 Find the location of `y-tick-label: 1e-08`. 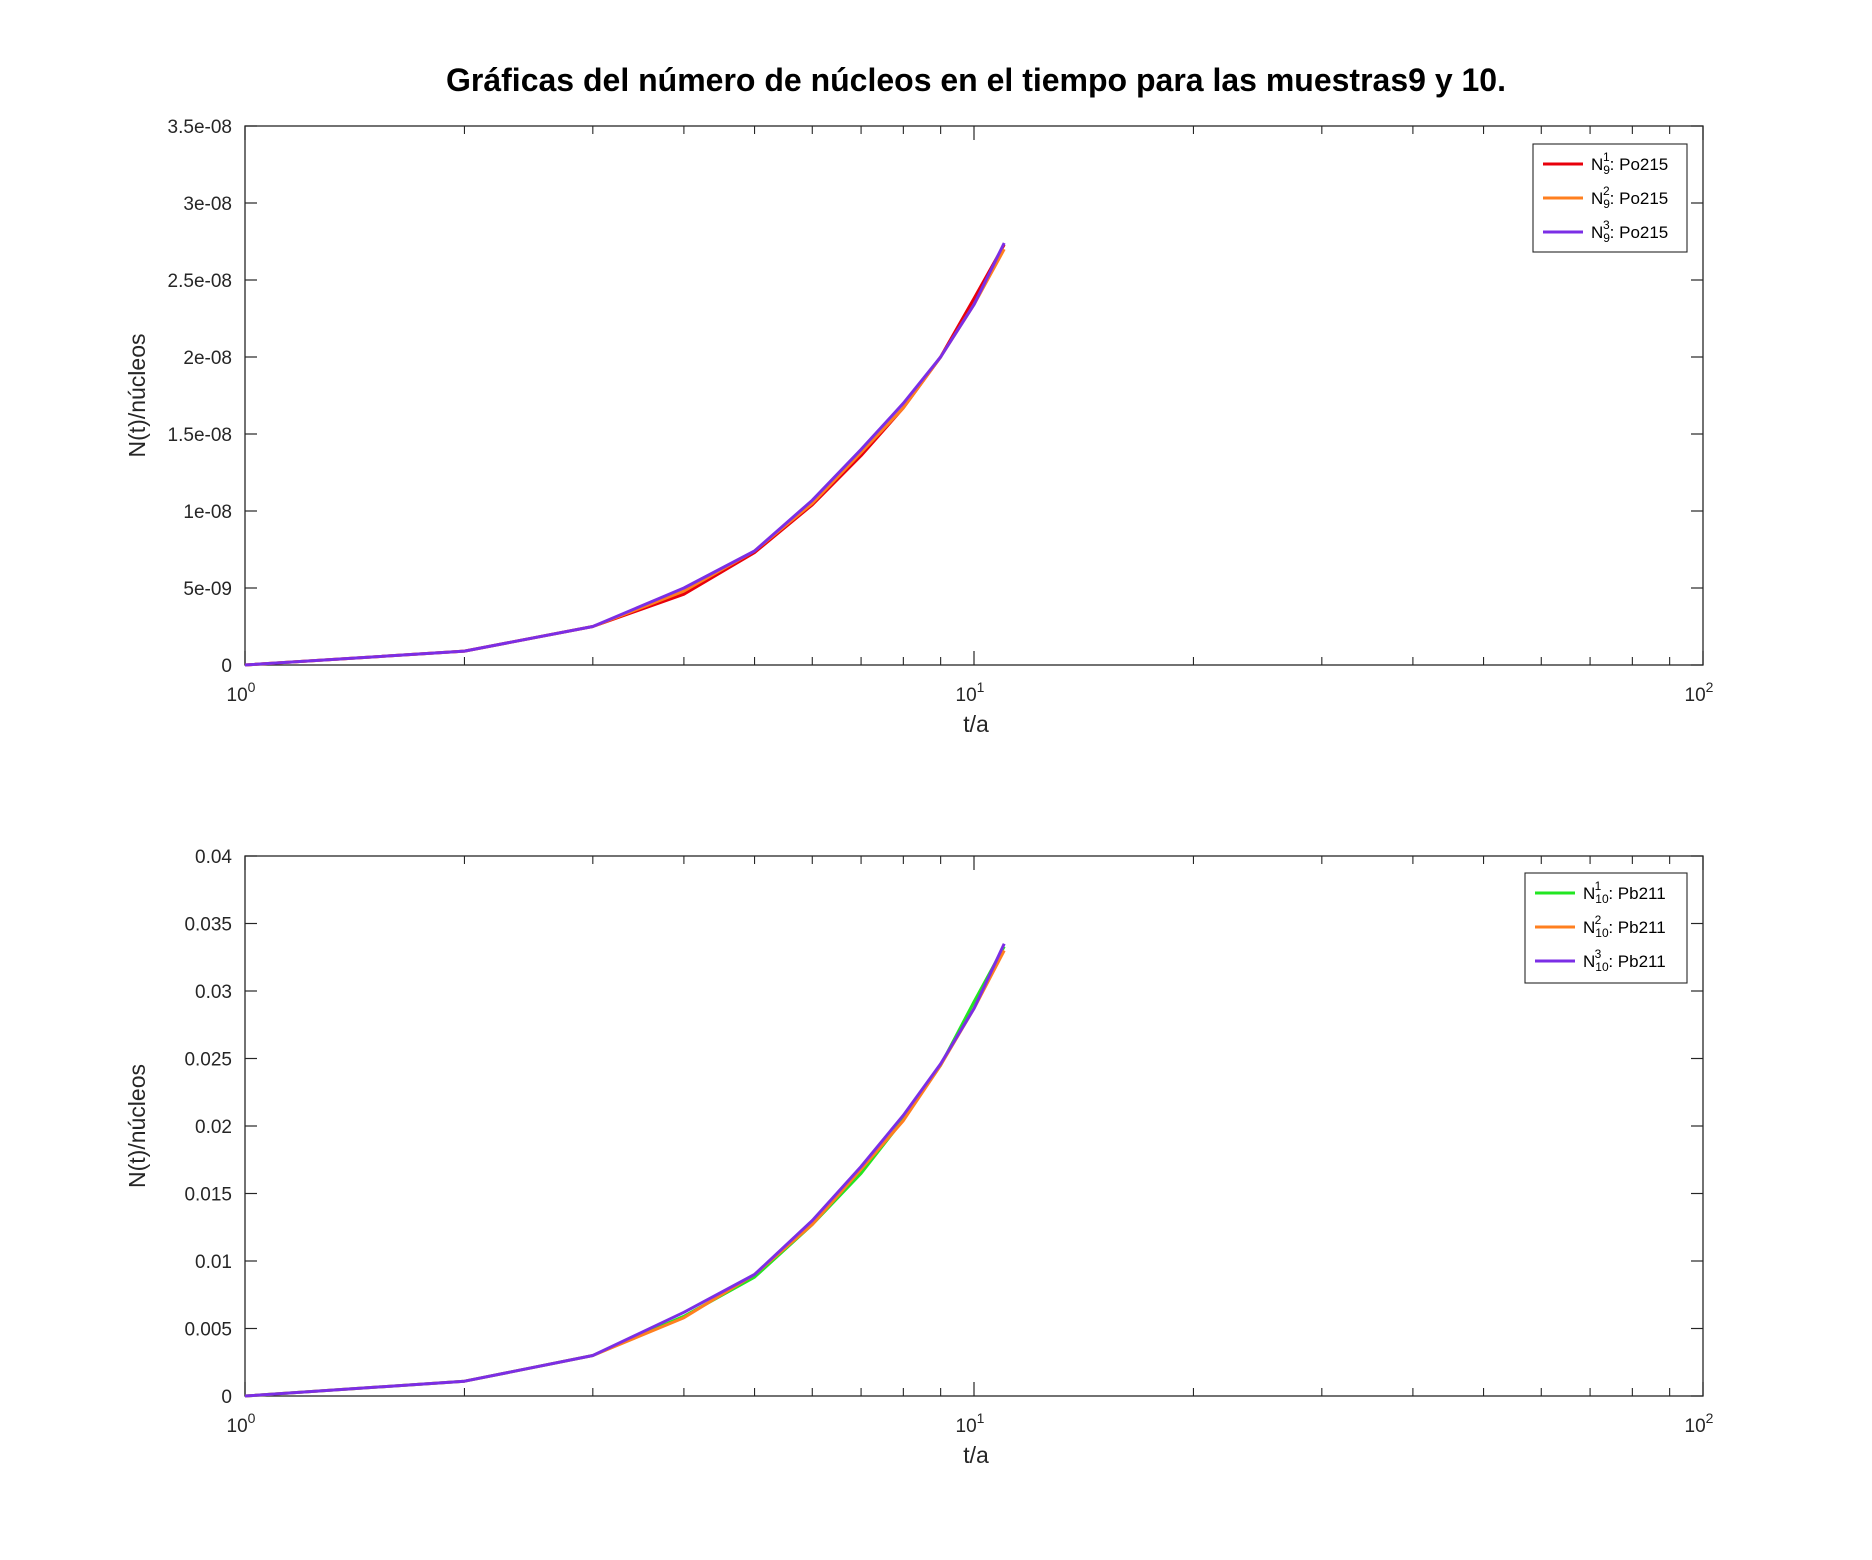

y-tick-label: 1e-08 is located at coordinates (207, 512).